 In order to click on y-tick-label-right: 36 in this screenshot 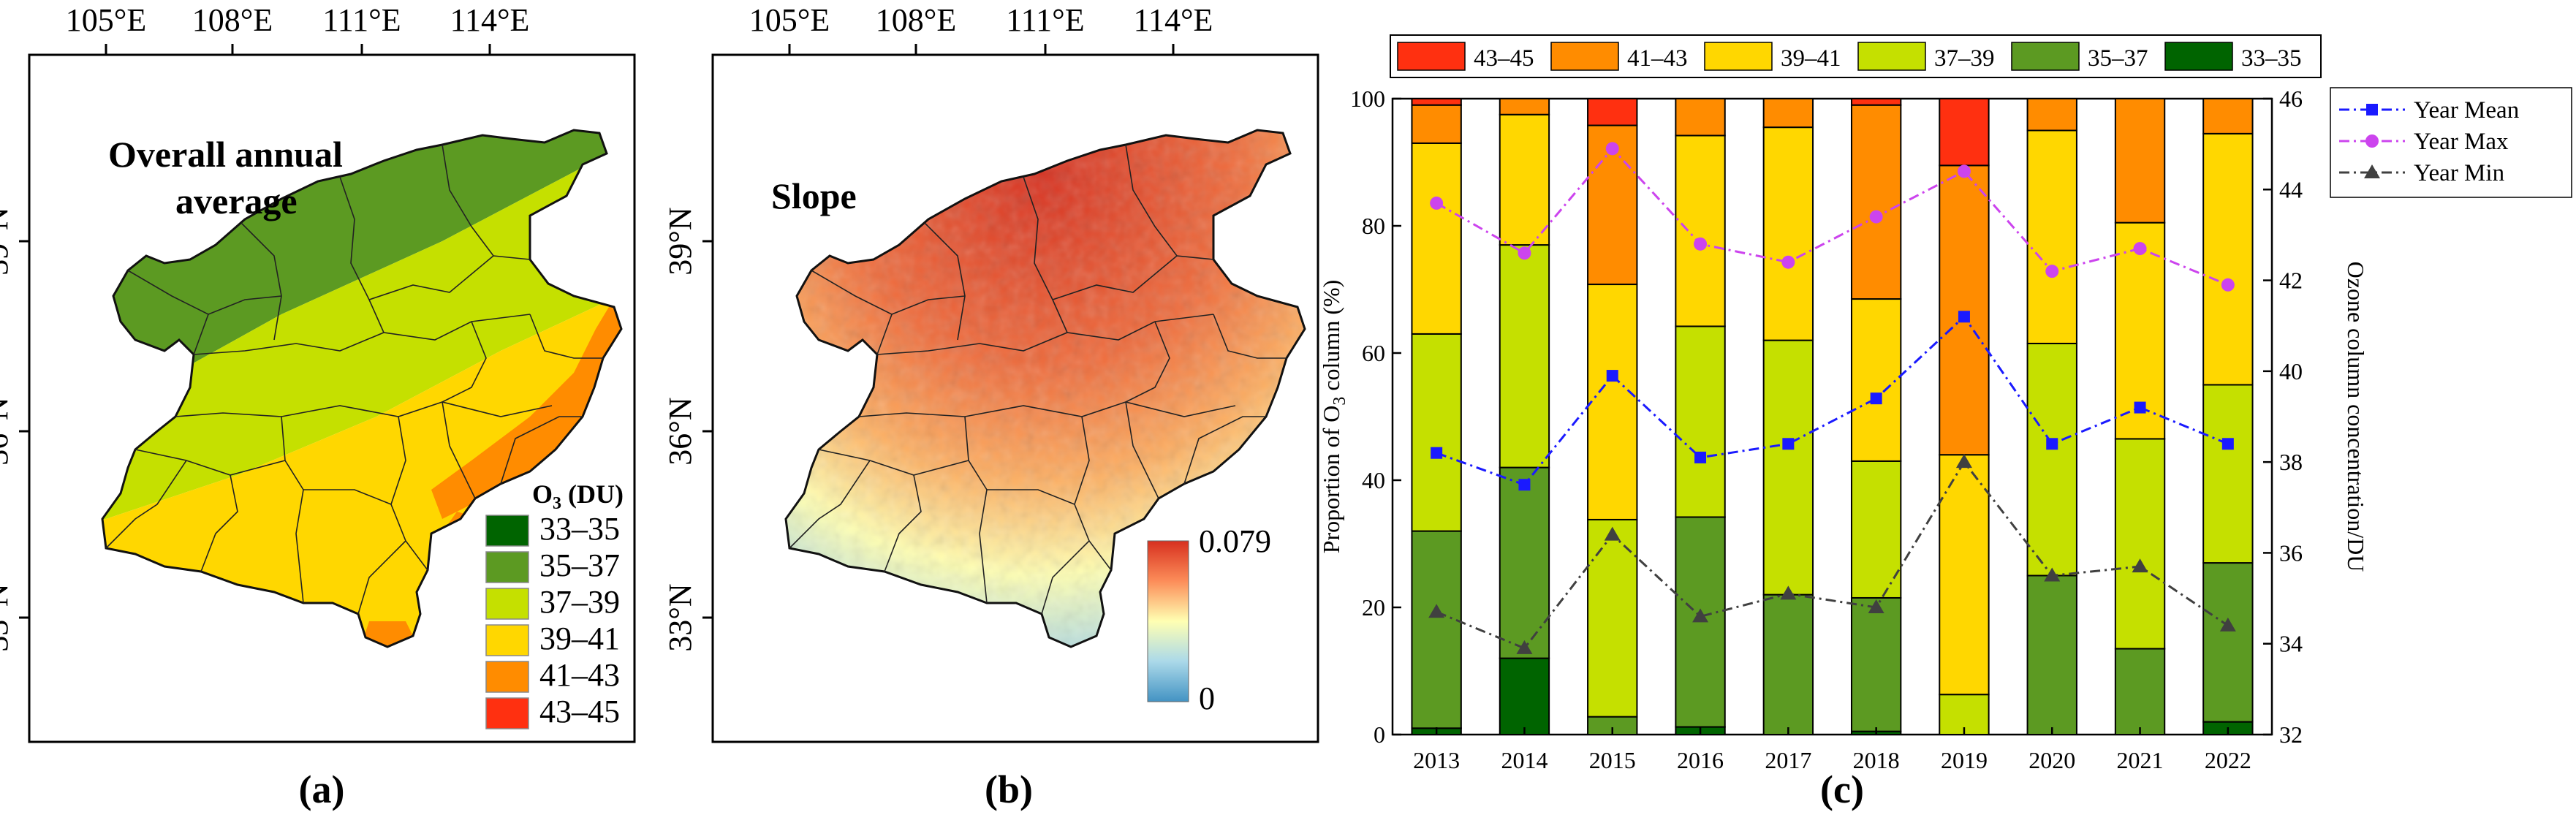, I will do `click(2291, 553)`.